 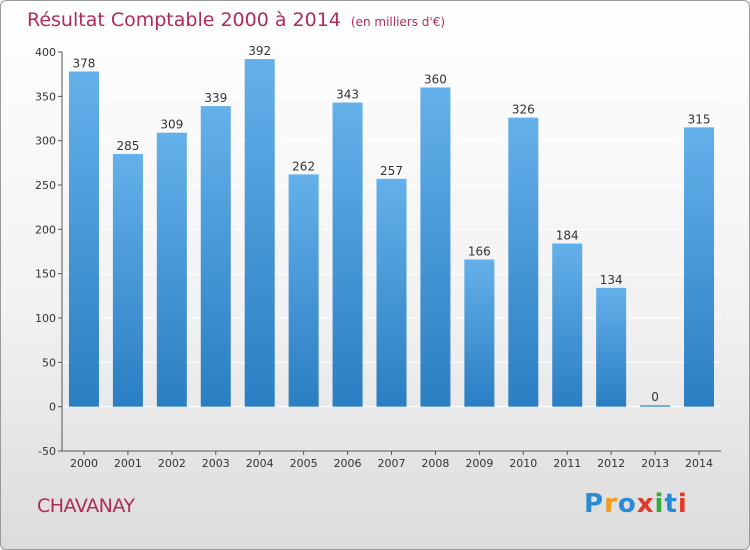 What do you see at coordinates (304, 463) in the screenshot?
I see `x-tick-label: 2005` at bounding box center [304, 463].